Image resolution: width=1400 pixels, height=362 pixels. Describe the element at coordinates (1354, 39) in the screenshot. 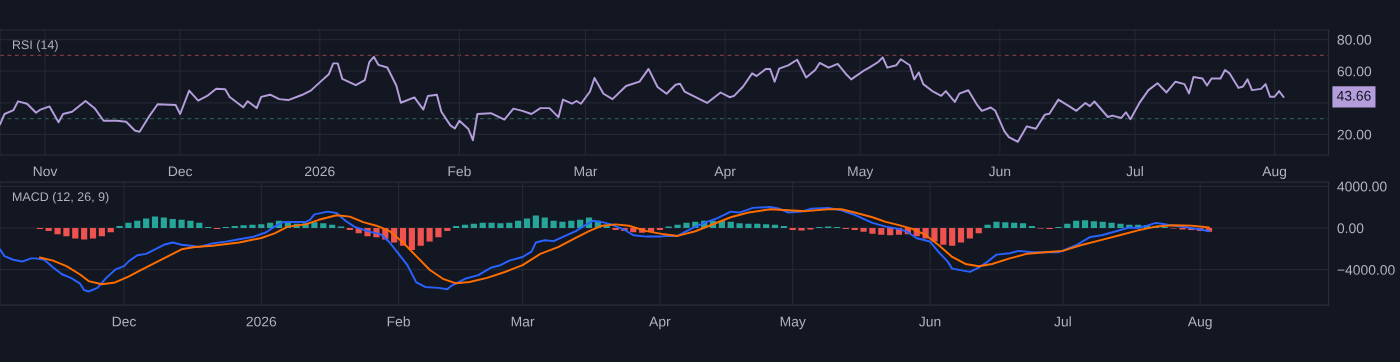

I see `y-tick-label: 80.00` at that location.